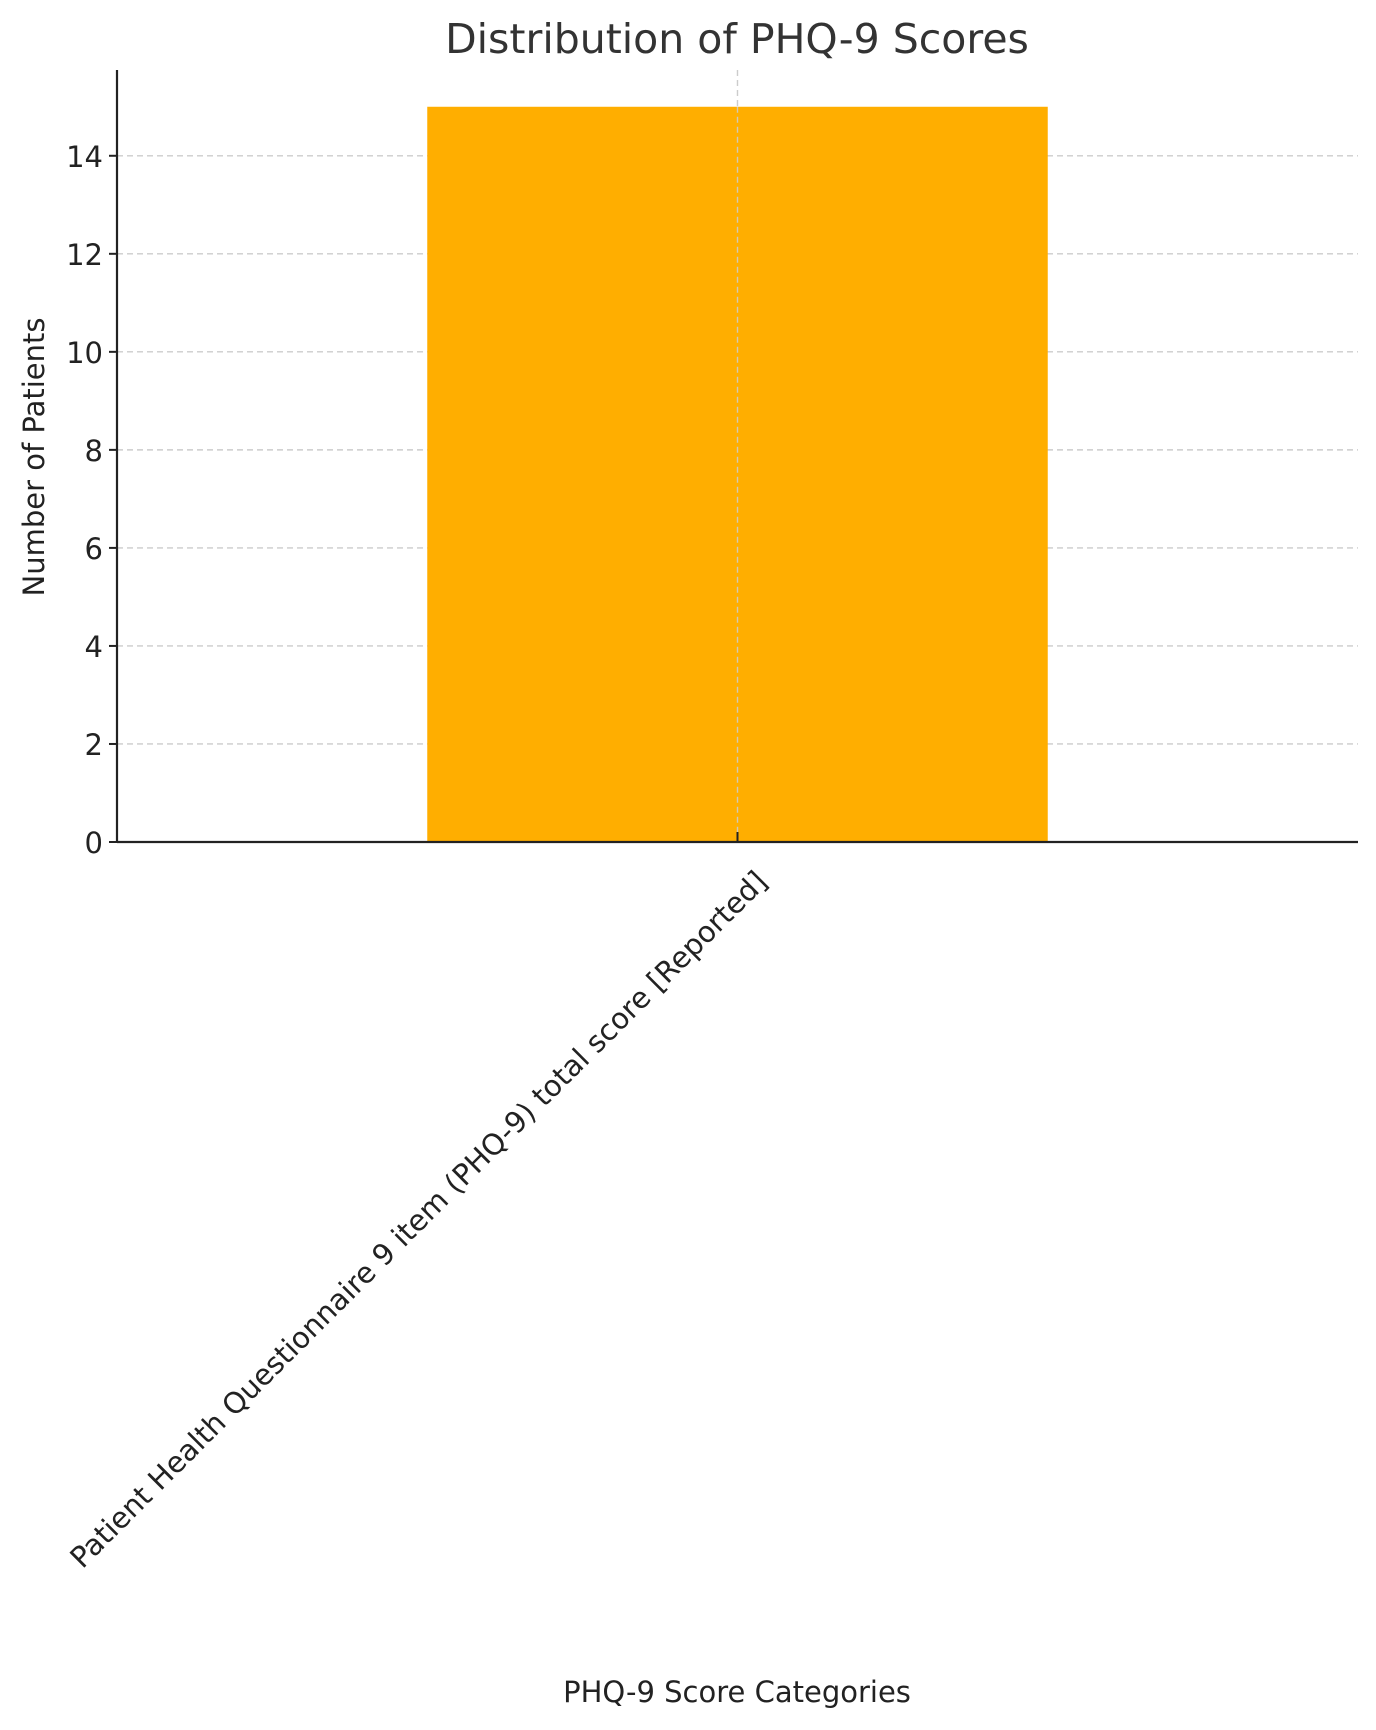  What do you see at coordinates (84, 353) in the screenshot?
I see `y-tick-label: 10` at bounding box center [84, 353].